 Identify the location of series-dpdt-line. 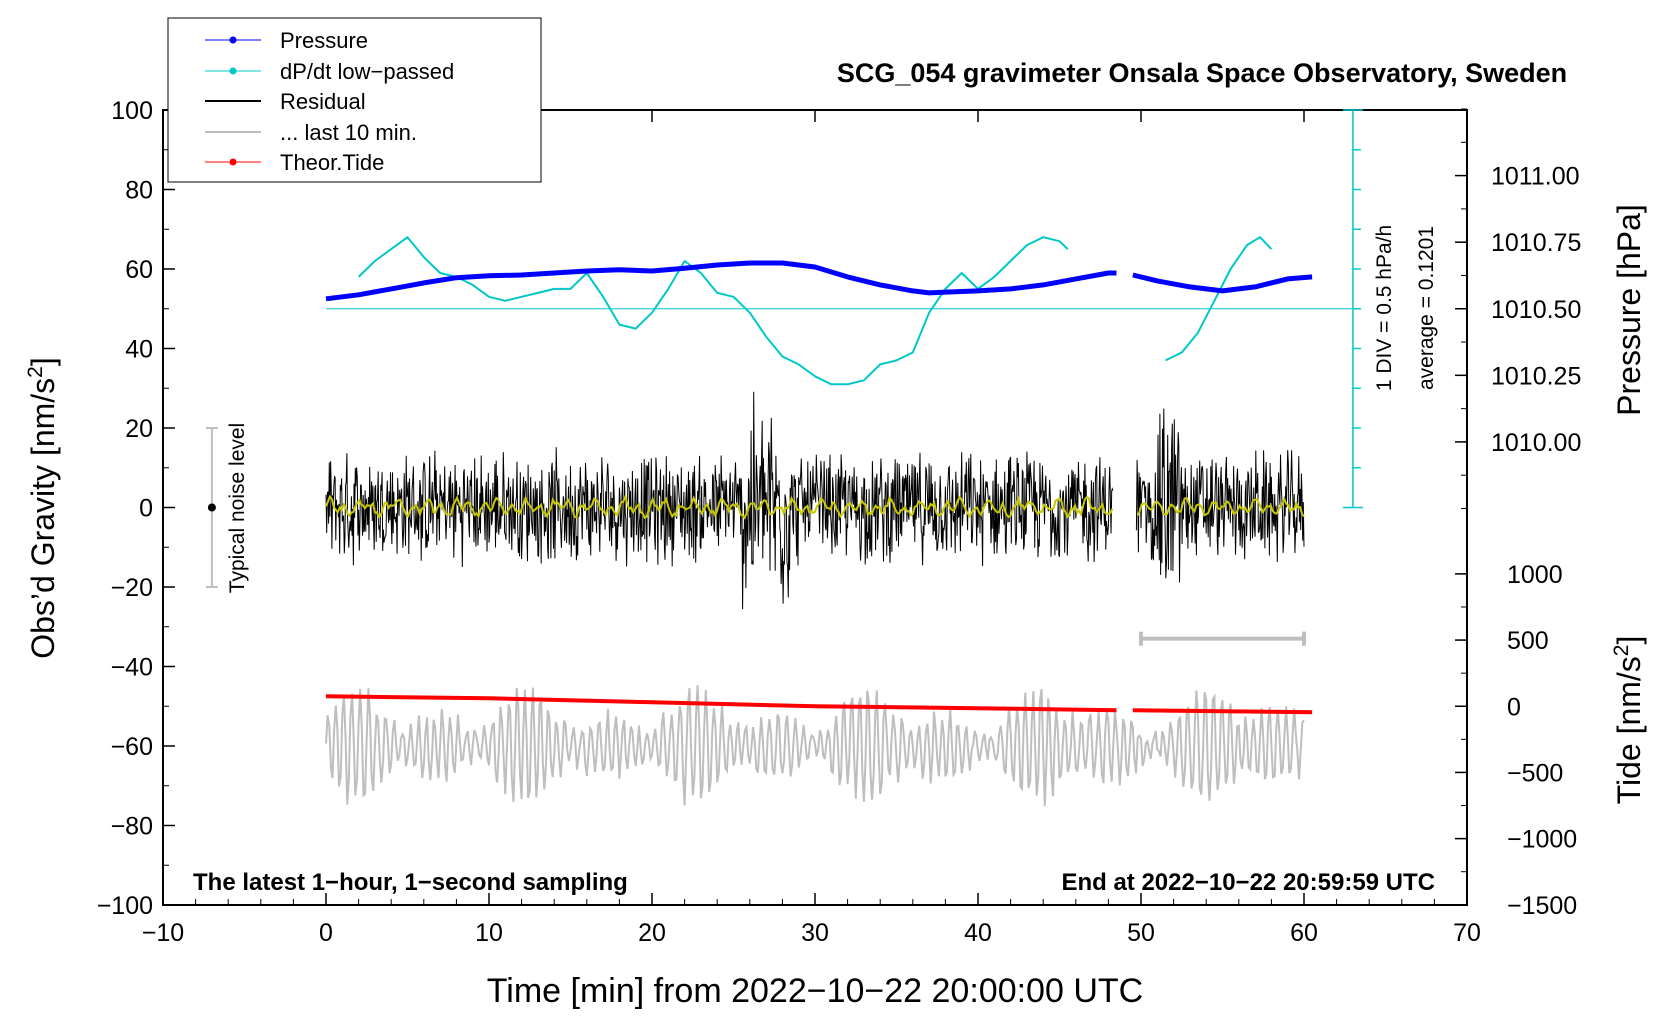
(815, 311).